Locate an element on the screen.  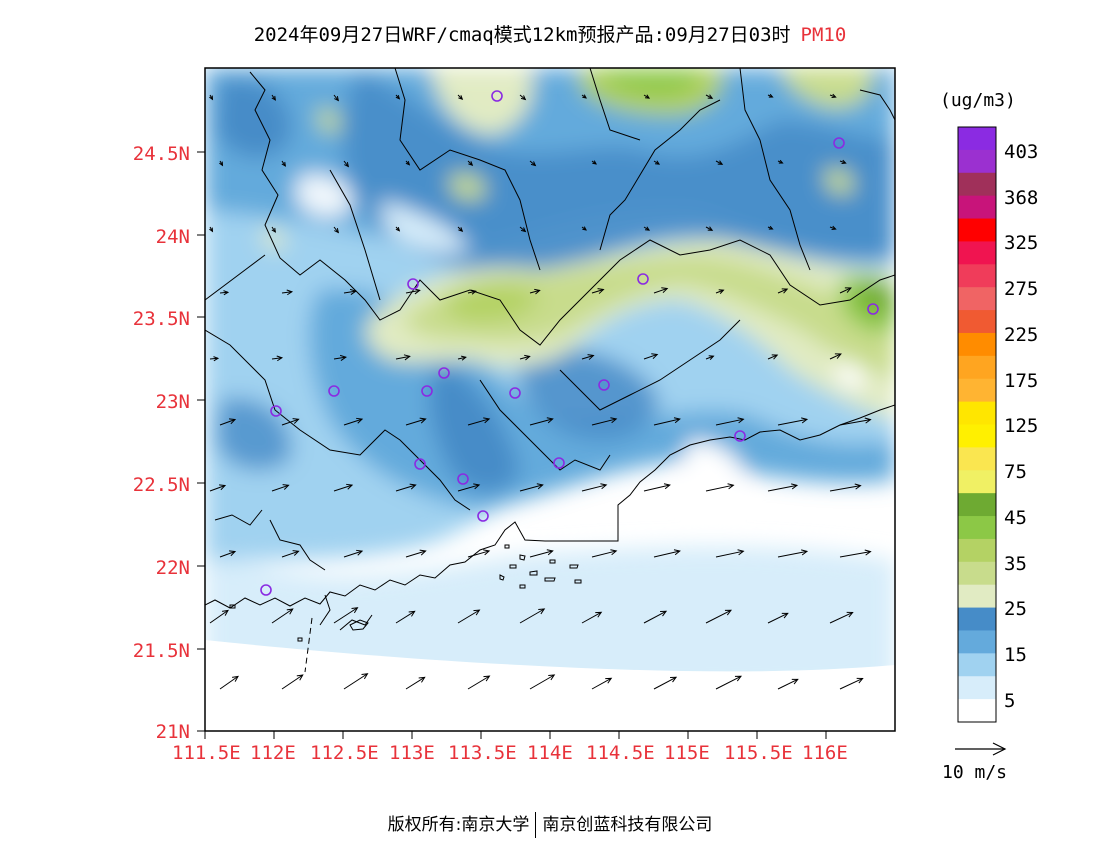
y-tick-label: 23N is located at coordinates (172, 402).